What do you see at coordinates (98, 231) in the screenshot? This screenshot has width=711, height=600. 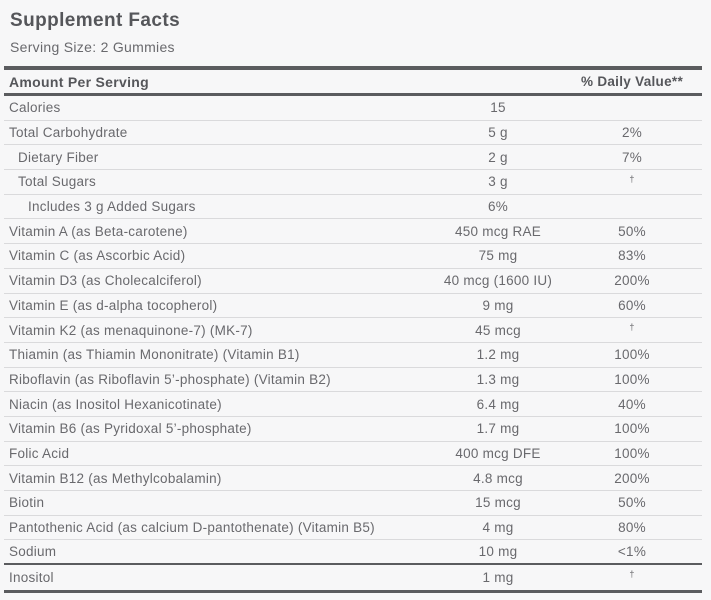 I see `nutrient-name: Vitamin A (as Beta-carotene)` at bounding box center [98, 231].